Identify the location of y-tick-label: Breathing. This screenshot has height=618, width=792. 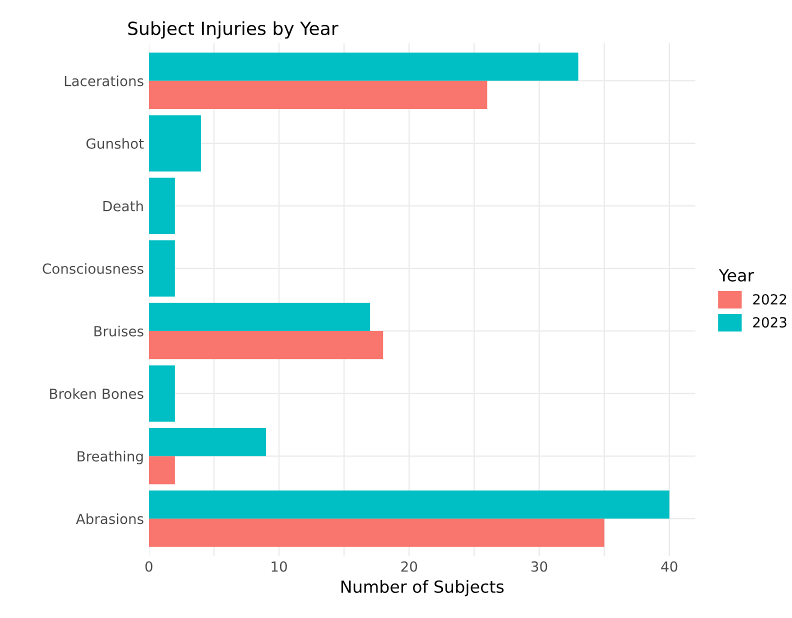
(110, 457).